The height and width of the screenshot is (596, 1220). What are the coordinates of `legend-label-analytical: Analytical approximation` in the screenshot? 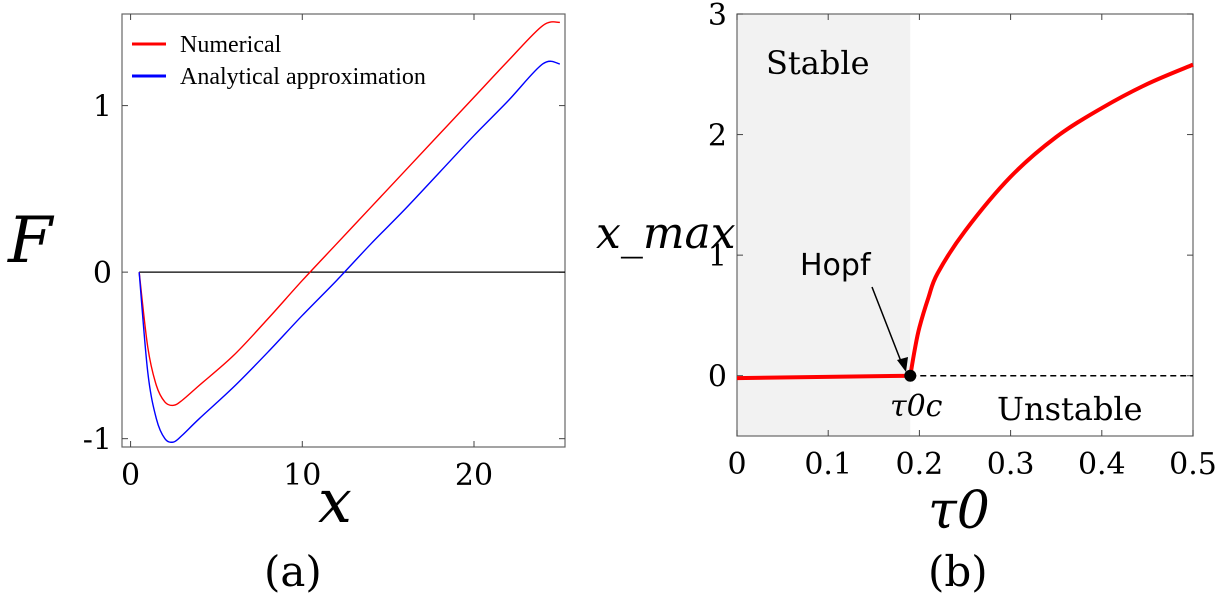 It's located at (303, 77).